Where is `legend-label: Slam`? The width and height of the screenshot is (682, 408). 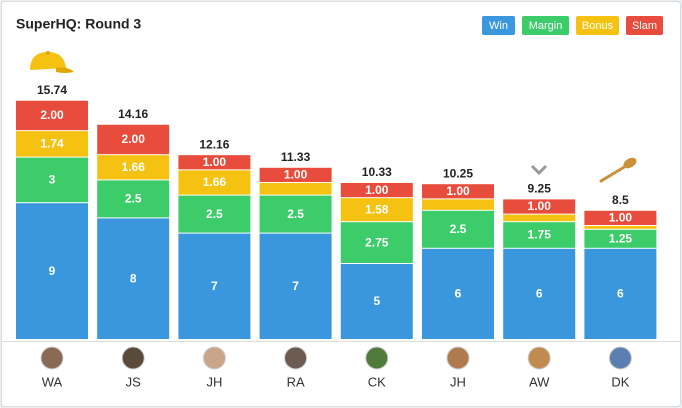 legend-label: Slam is located at coordinates (644, 26).